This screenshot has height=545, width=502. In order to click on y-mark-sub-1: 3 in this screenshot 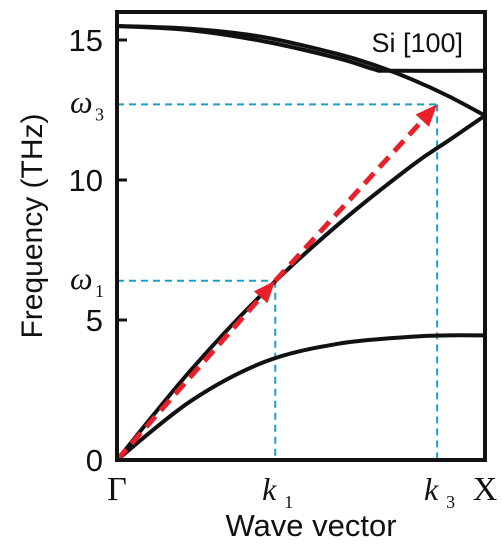, I will do `click(99, 114)`.